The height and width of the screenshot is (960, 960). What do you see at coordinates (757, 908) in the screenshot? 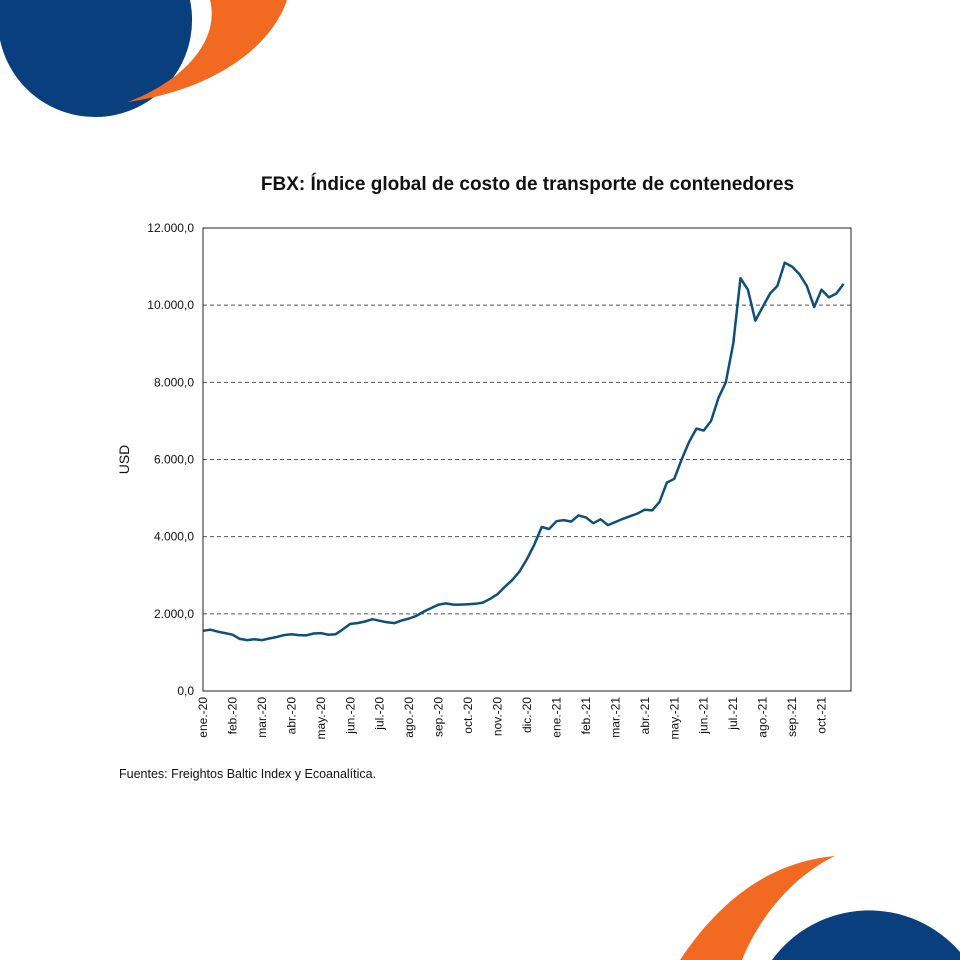
I see `orange-swoosh-bottom` at bounding box center [757, 908].